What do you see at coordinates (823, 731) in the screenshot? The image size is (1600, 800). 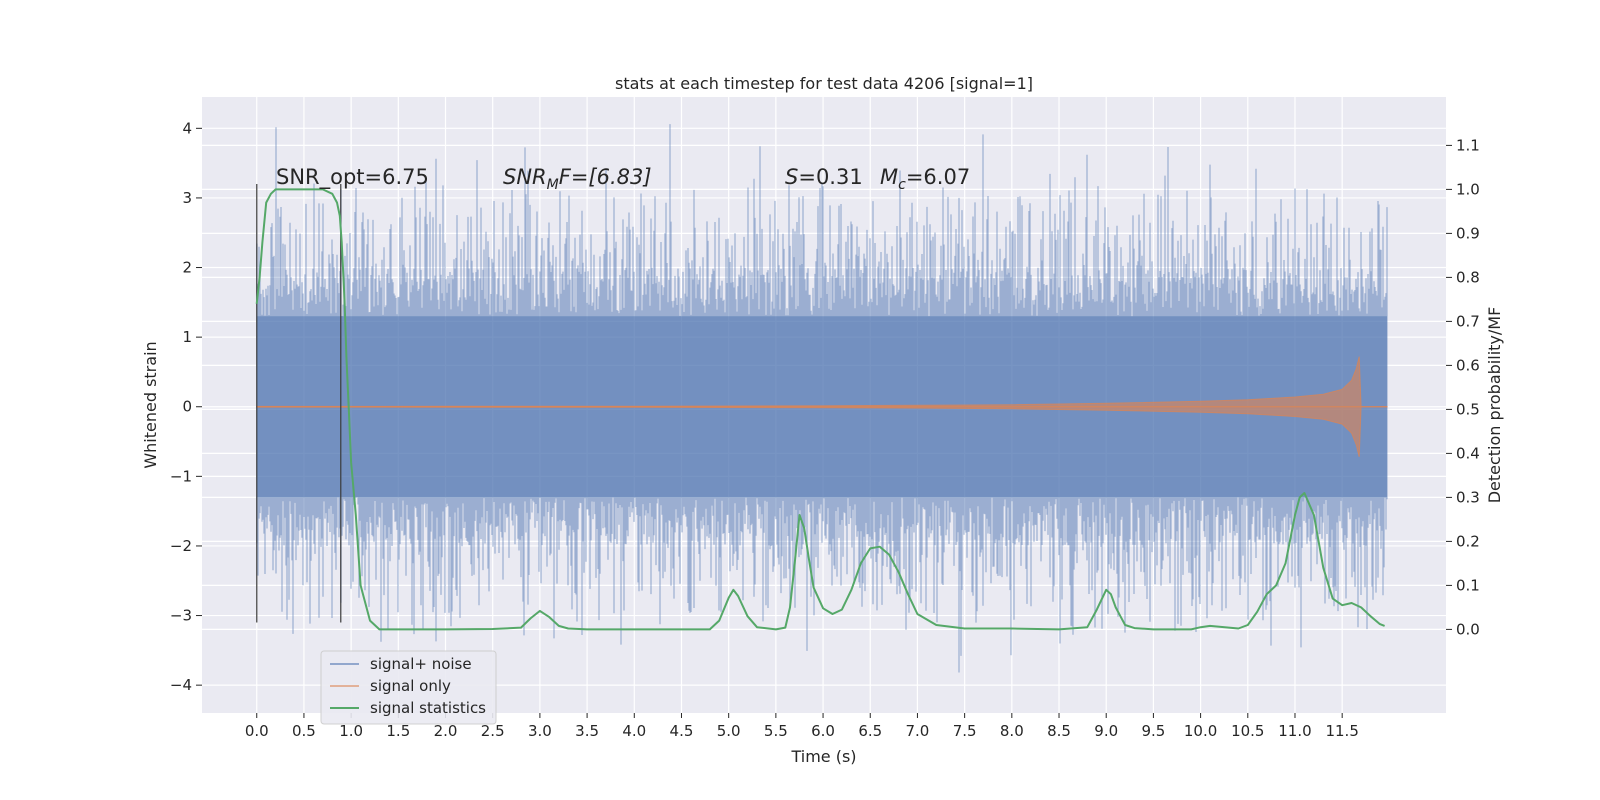 I see `x-tick-label-12: 6.0` at bounding box center [823, 731].